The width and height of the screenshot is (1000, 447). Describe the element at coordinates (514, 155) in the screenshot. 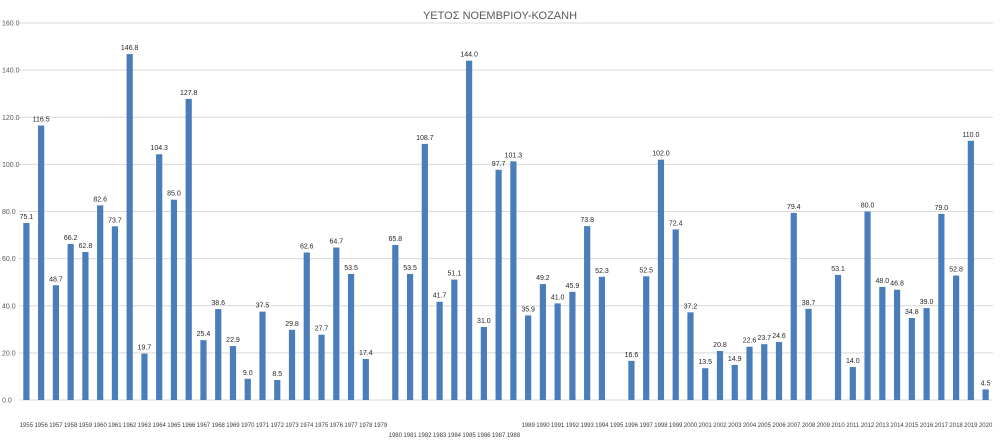

I see `data-label: 101.3` at that location.